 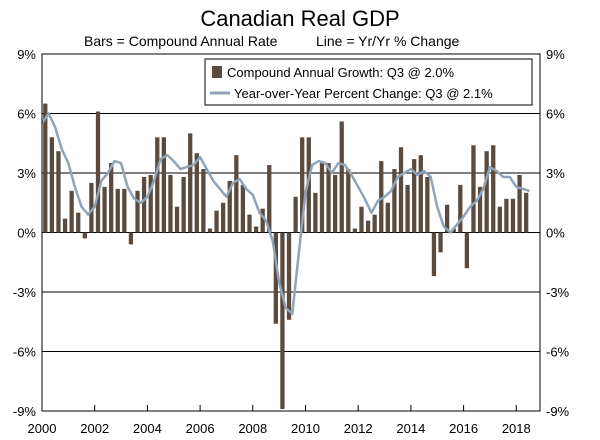 I want to click on x-tick-label: 2010, so click(x=305, y=428).